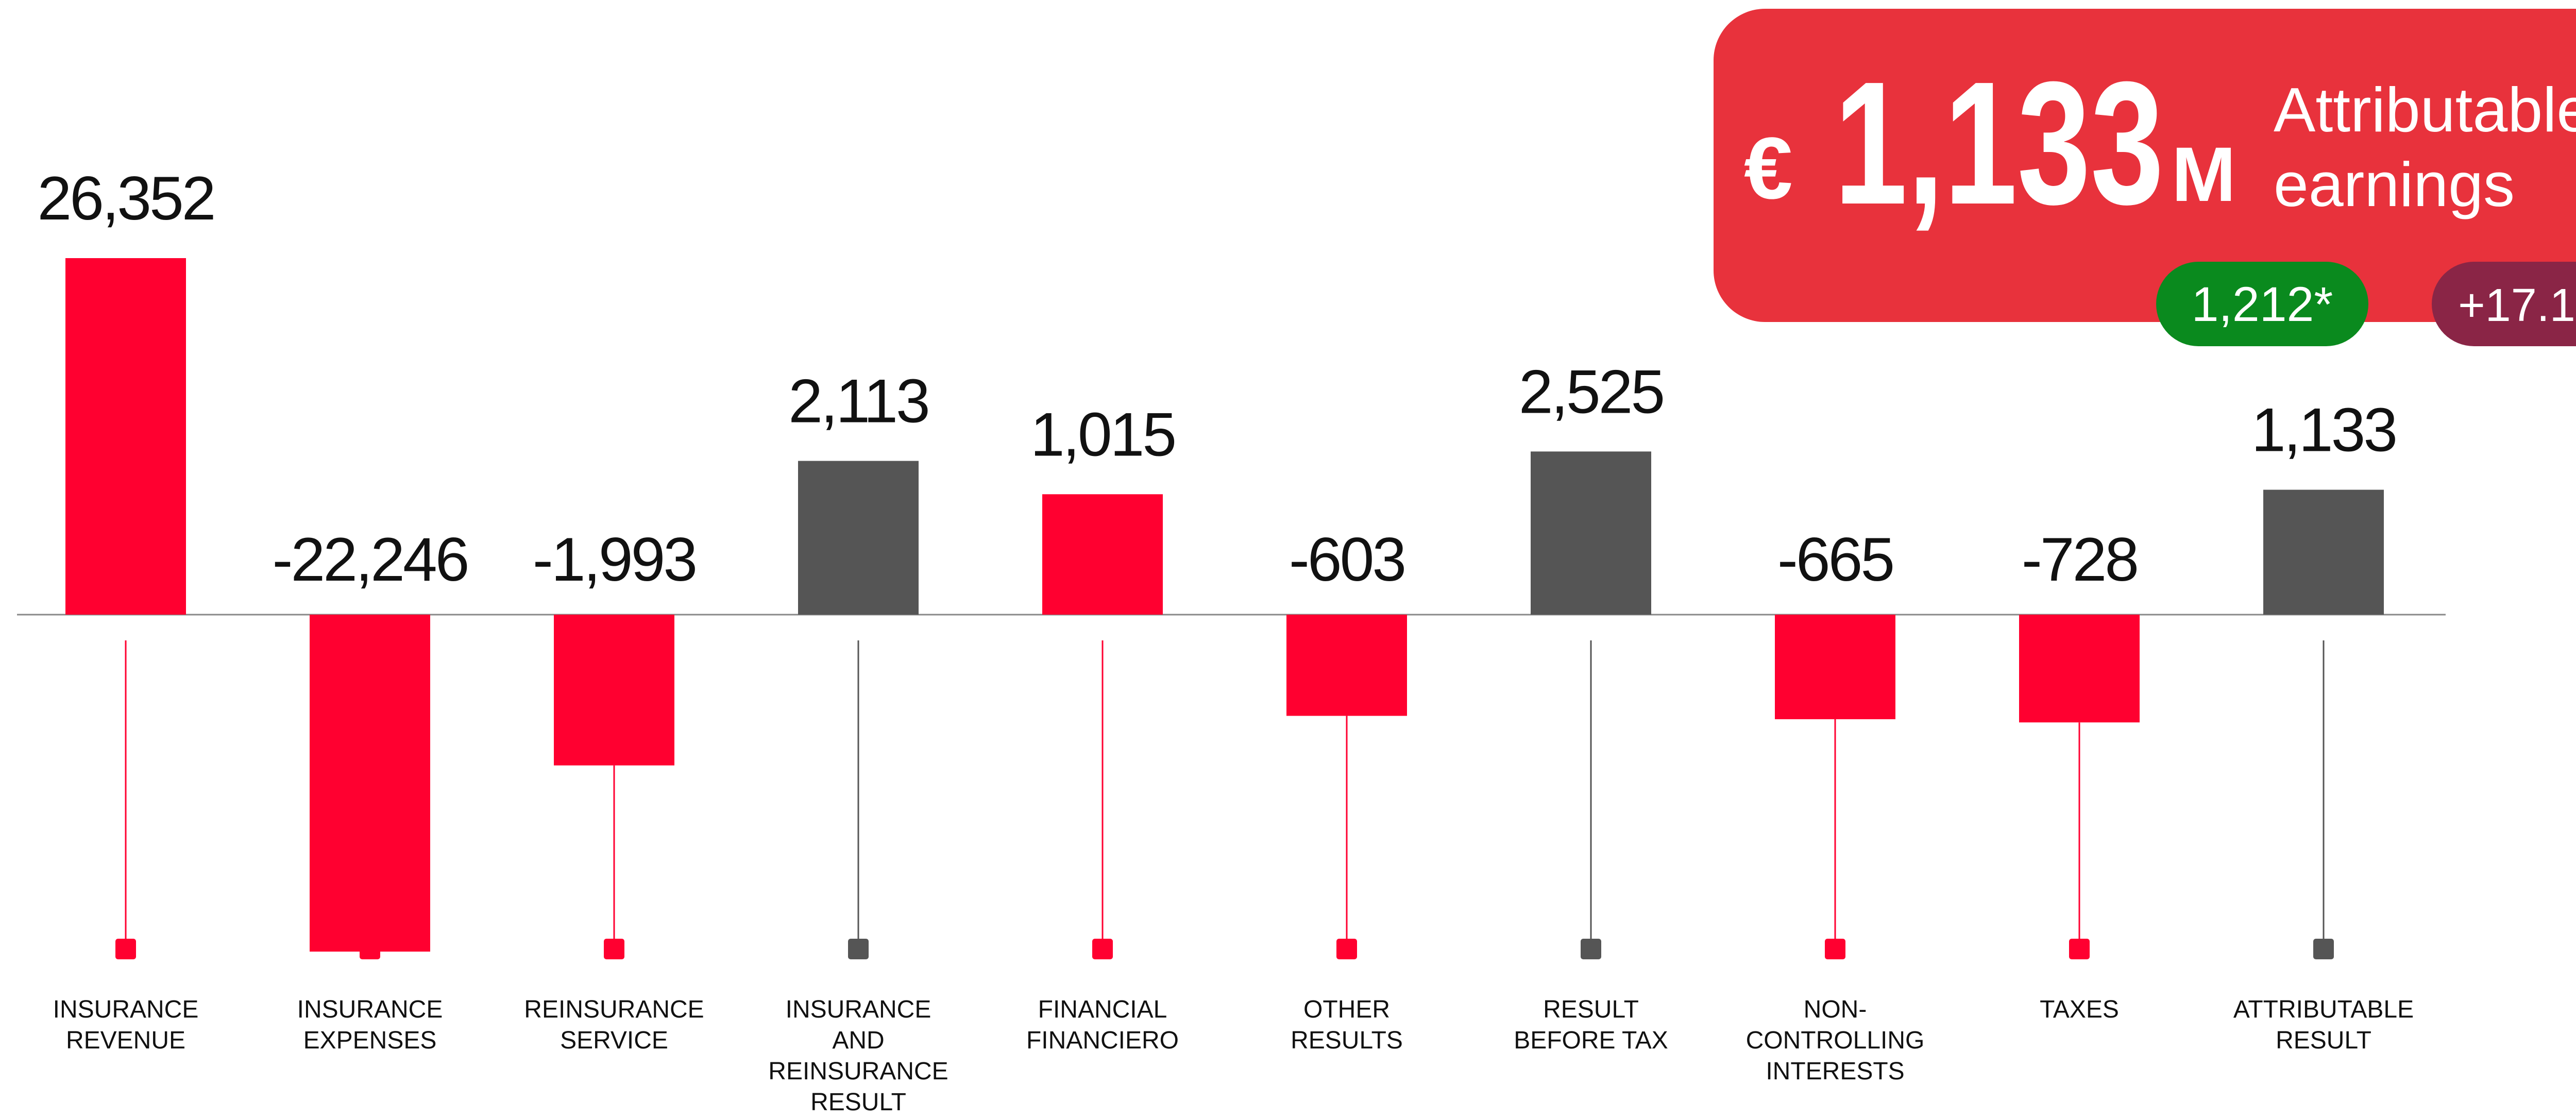 The width and height of the screenshot is (2576, 1118). I want to click on highlight-amount: 1,133, so click(1999, 143).